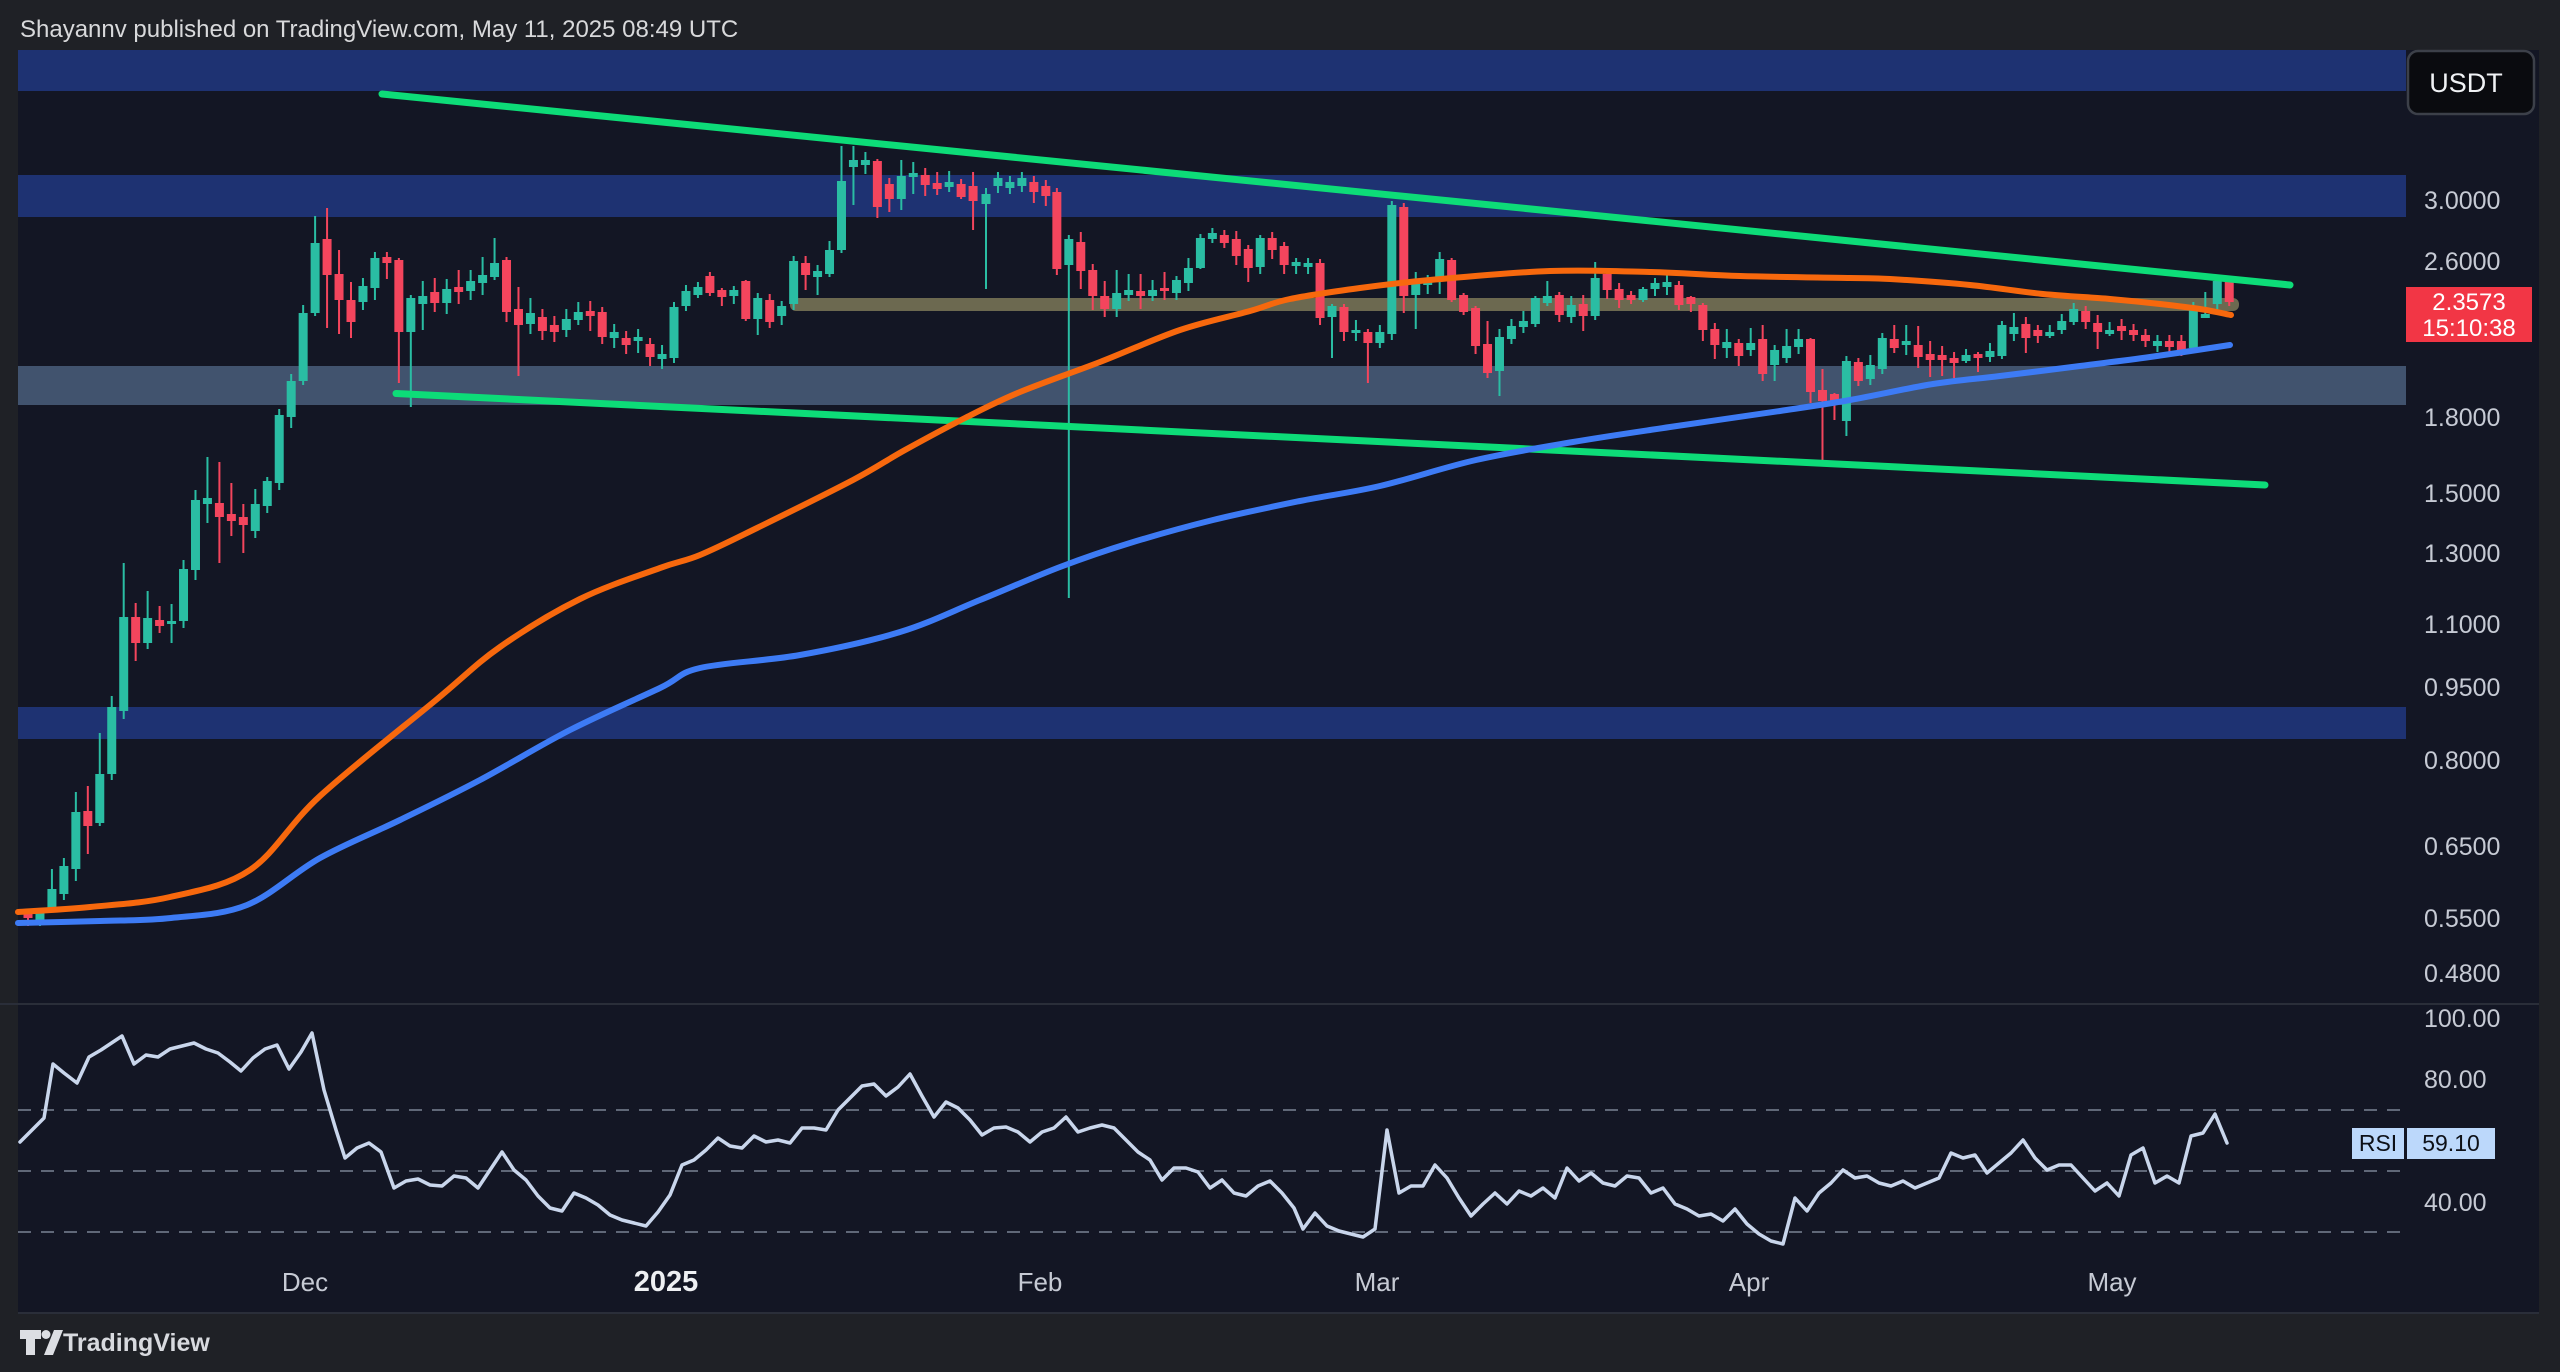 The width and height of the screenshot is (2560, 1372). Describe the element at coordinates (2462, 974) in the screenshot. I see `svg-text: 0.4800` at that location.